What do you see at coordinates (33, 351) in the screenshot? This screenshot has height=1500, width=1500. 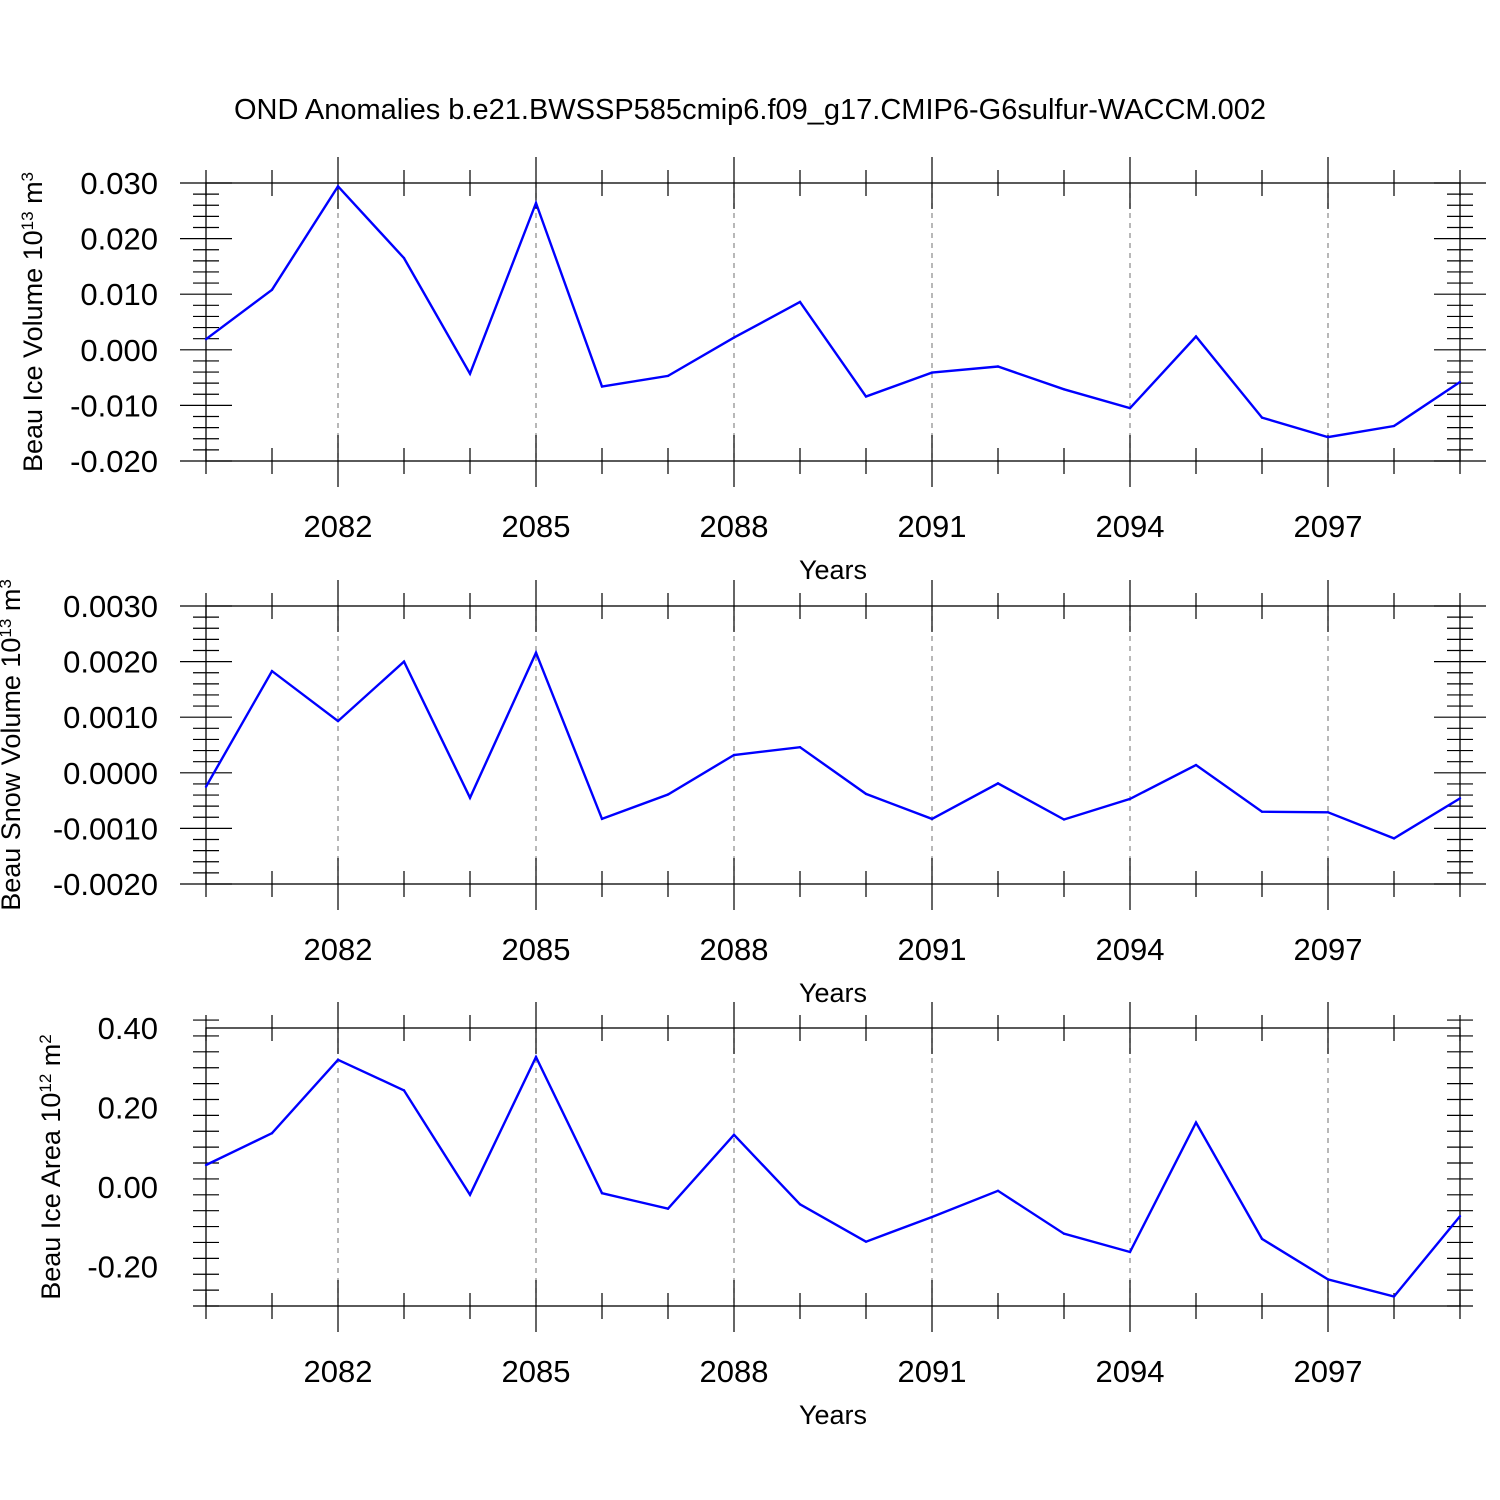 I see `y-axis-title-text: Beau Ice Volume 10` at bounding box center [33, 351].